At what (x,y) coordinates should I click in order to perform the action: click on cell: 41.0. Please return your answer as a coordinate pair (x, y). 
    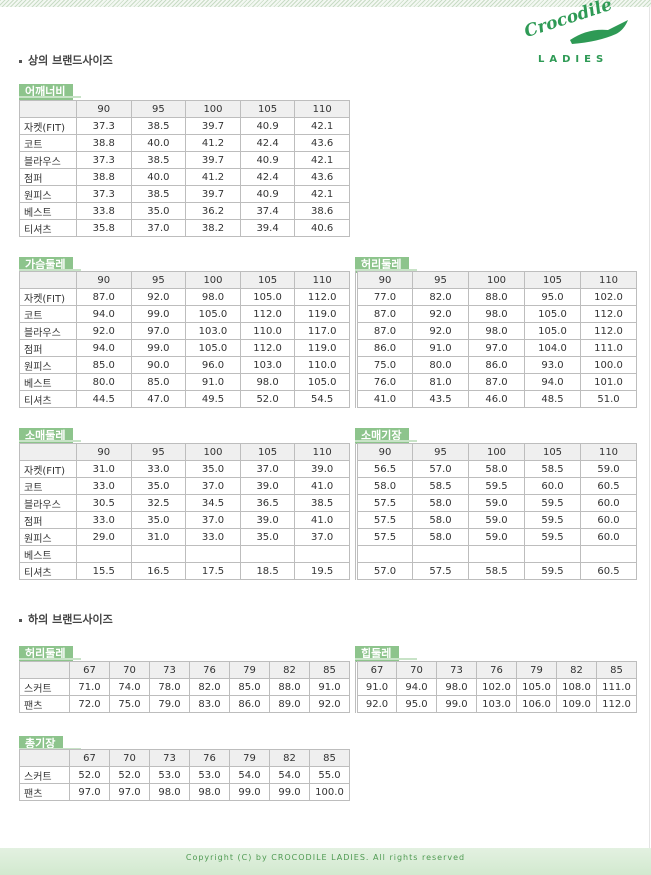
    Looking at the image, I should click on (322, 520).